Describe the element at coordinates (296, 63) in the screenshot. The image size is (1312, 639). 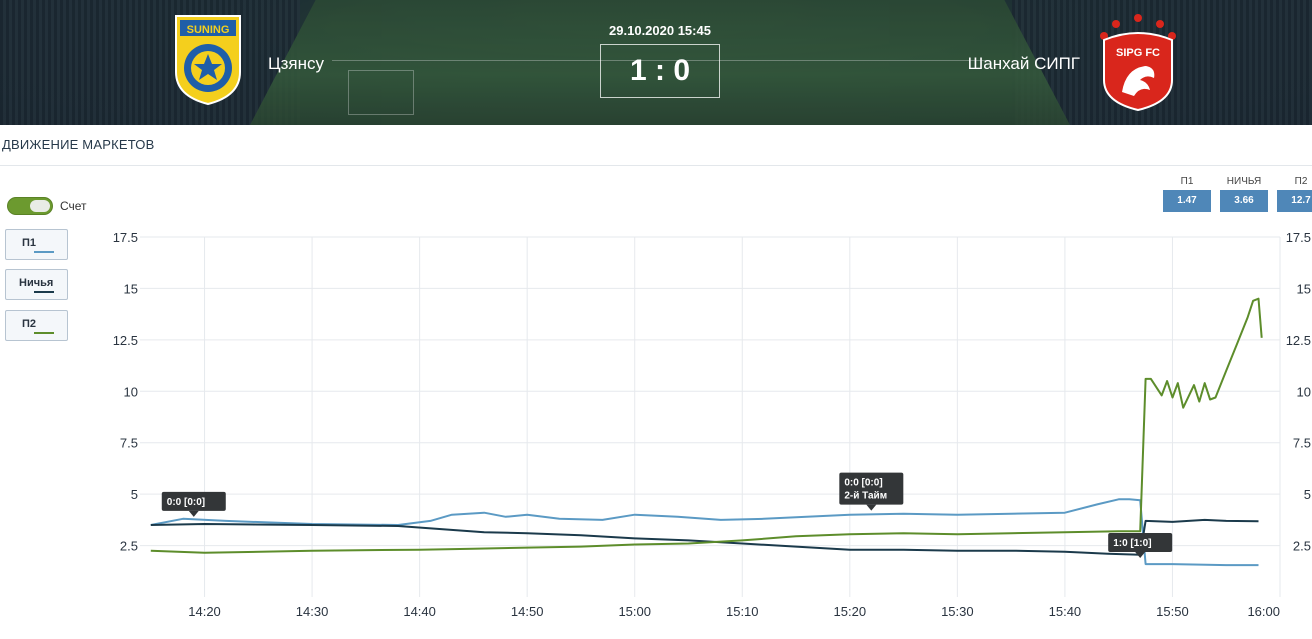
I see `home-team-name: Цзянсу` at that location.